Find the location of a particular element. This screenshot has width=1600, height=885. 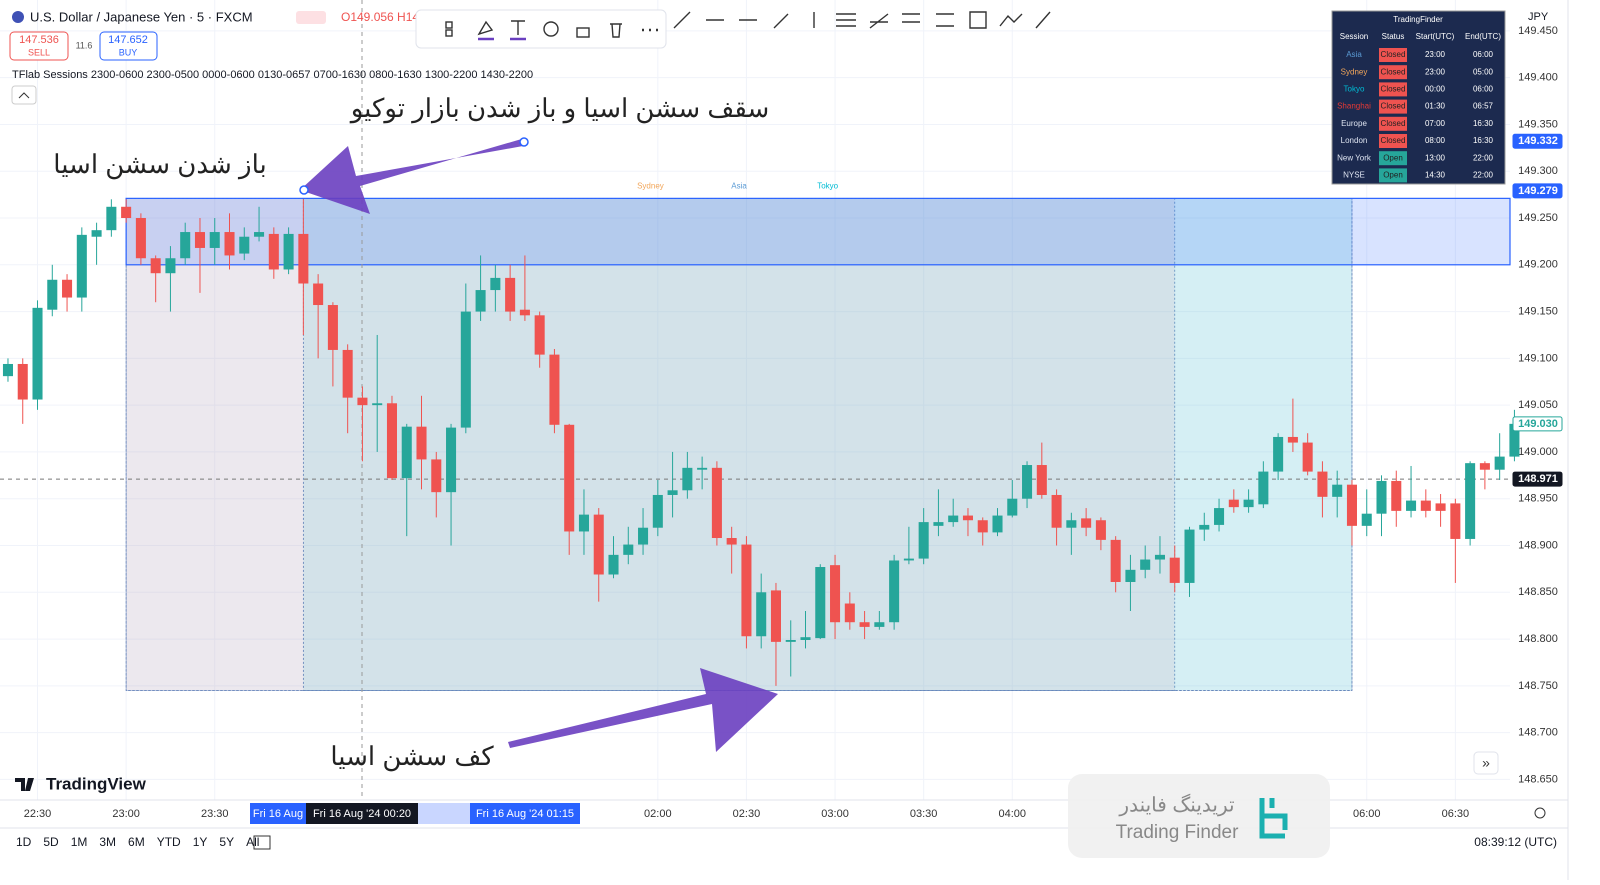

table-header: Start(UTC) is located at coordinates (1435, 36).